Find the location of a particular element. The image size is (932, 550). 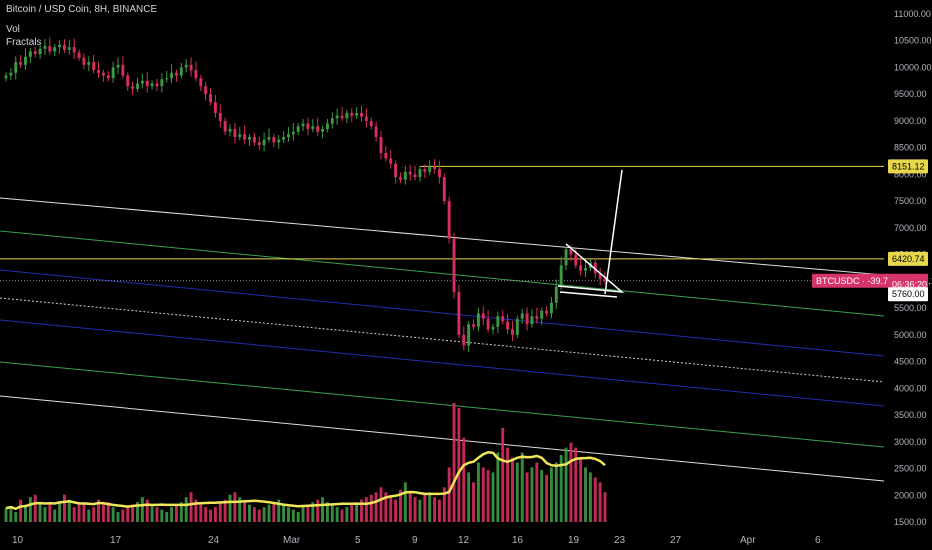

y-tick-label: 2000.00 is located at coordinates (910, 495).